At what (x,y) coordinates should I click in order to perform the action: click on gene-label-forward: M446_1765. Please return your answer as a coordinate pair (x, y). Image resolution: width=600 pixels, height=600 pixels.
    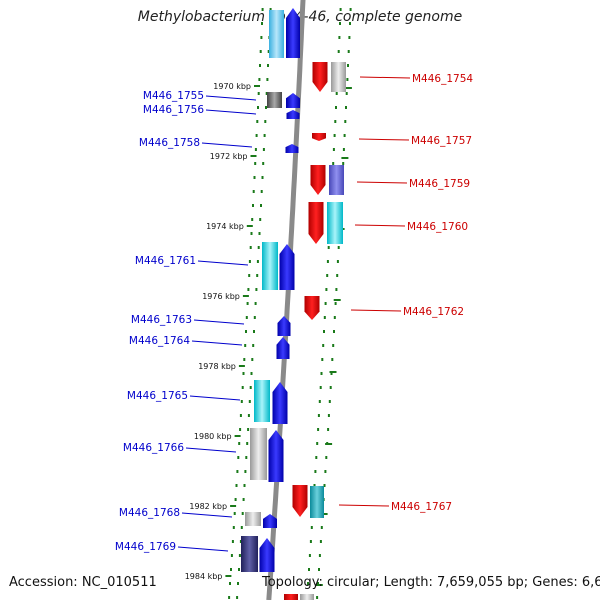
    Looking at the image, I should click on (157, 396).